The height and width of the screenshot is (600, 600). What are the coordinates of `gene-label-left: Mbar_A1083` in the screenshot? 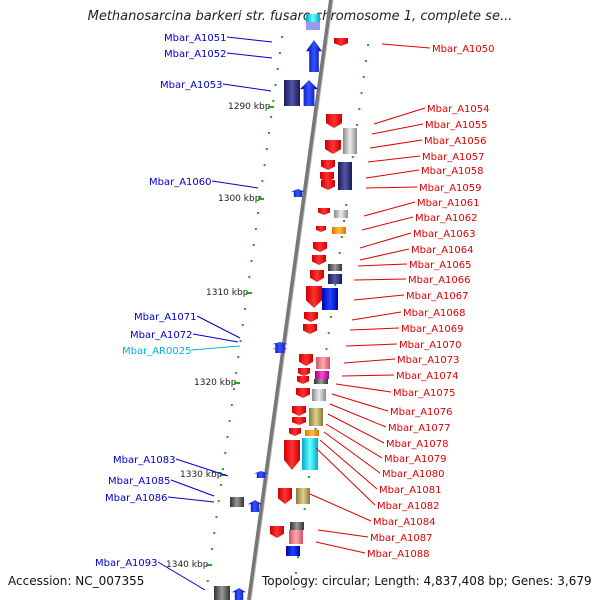 It's located at (144, 460).